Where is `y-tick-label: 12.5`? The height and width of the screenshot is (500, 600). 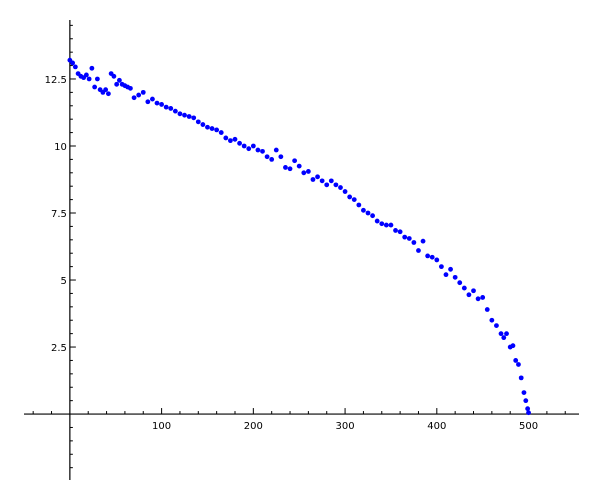
y-tick-label: 12.5 is located at coordinates (56, 80).